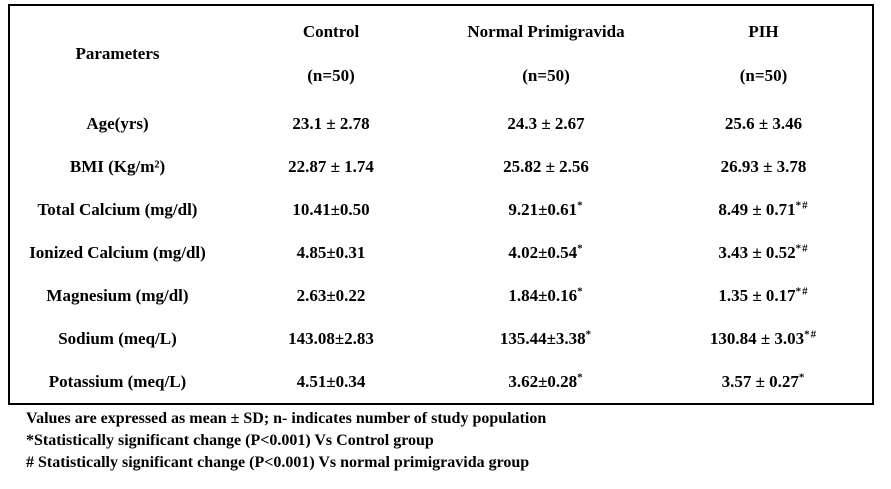 This screenshot has height=489, width=891. Describe the element at coordinates (546, 294) in the screenshot. I see `value-cell: 1.84±0.16*` at that location.